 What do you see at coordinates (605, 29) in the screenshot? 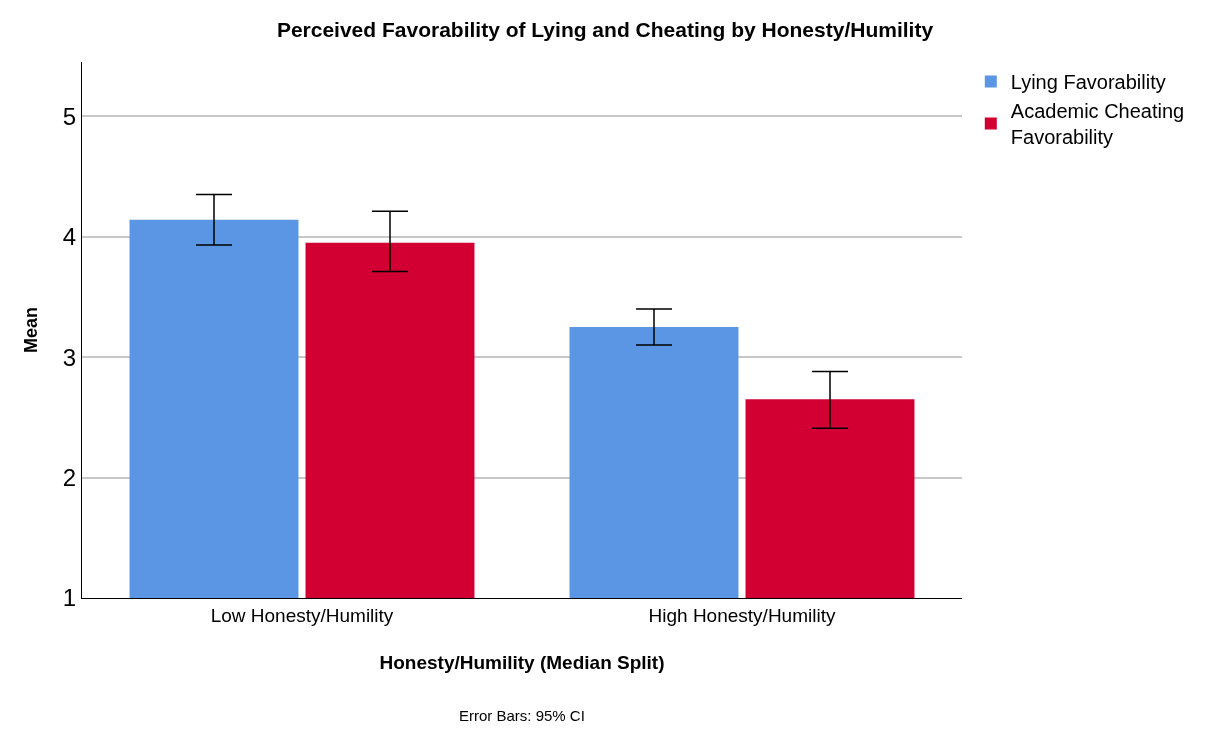
I see `chart-title: Perceived Favorability of Lying and Cheating by Honesty/Humility` at bounding box center [605, 29].